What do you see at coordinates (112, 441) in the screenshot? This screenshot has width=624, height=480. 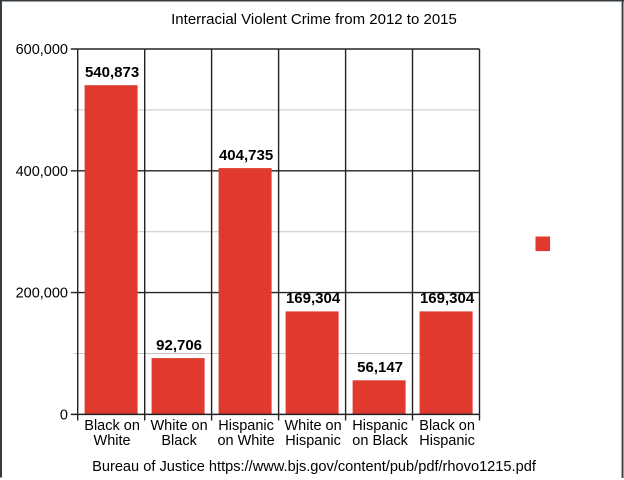 I see `svg-text: White` at bounding box center [112, 441].